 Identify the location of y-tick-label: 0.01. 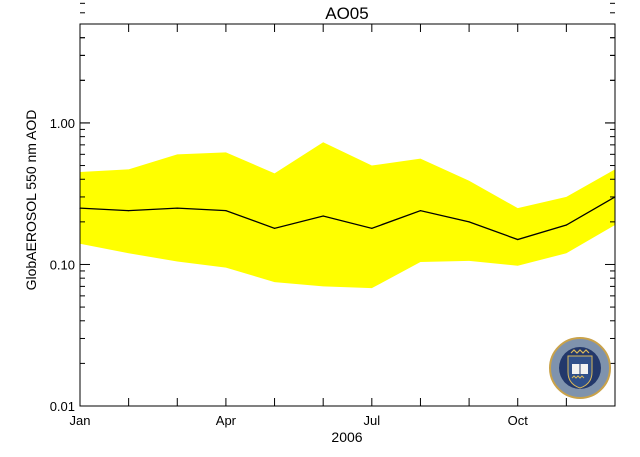
(62, 406).